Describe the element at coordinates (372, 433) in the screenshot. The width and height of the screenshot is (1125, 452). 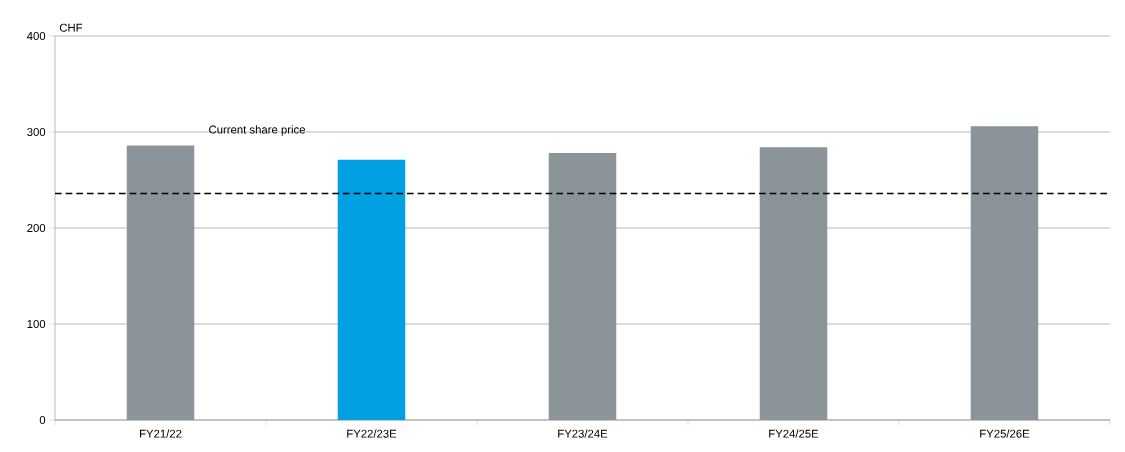
I see `x-tick-label: FY22/23E` at that location.